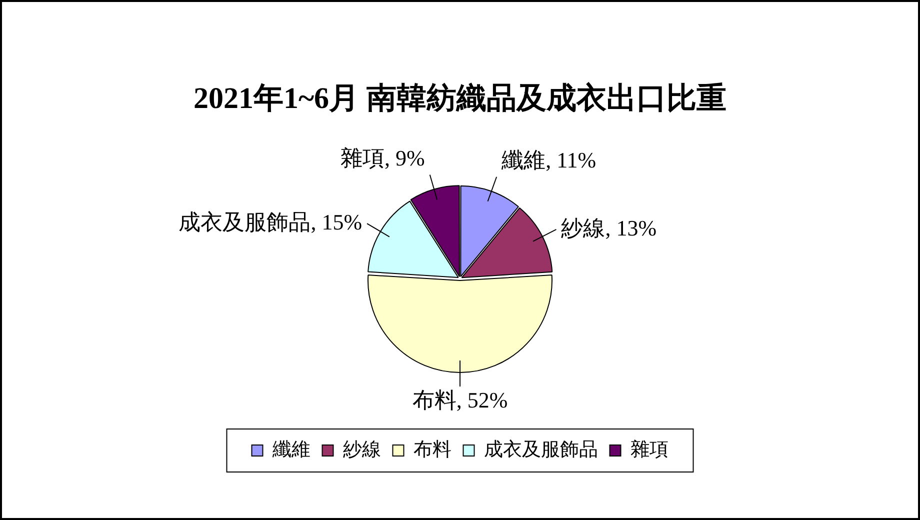 Image resolution: width=920 pixels, height=520 pixels. Describe the element at coordinates (548, 160) in the screenshot. I see `data-label: 纖維, 11%` at that location.